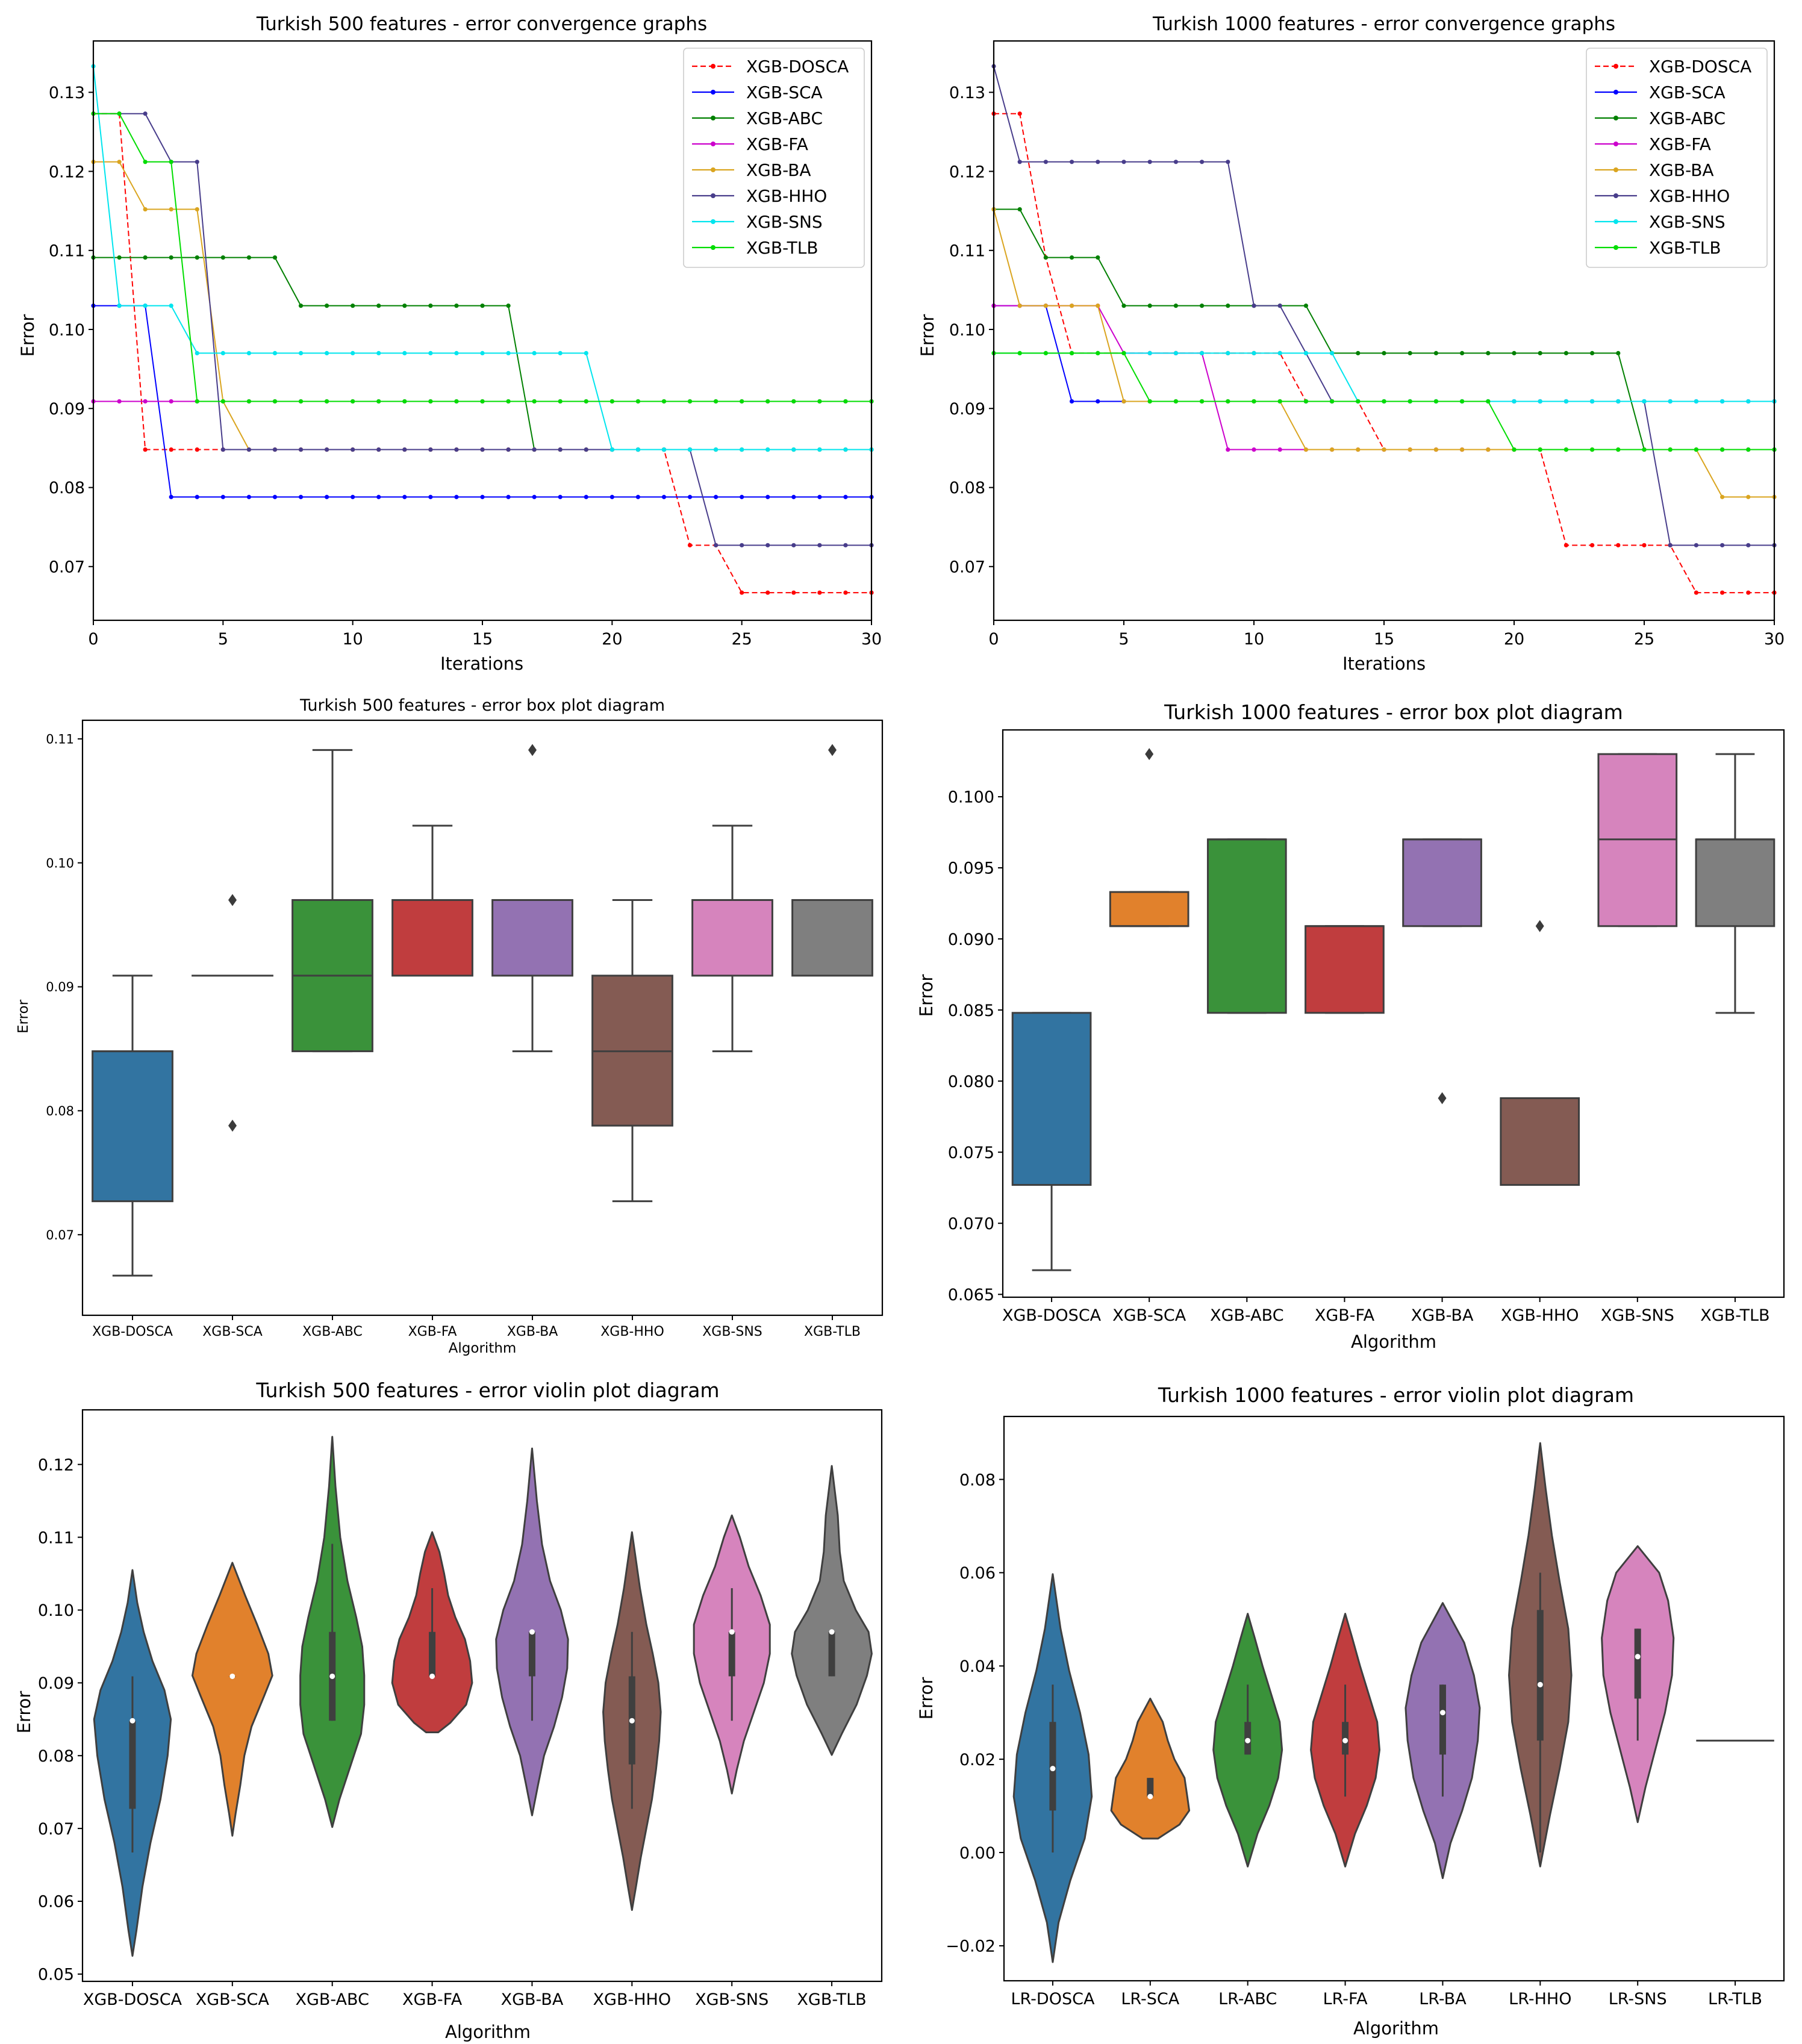  What do you see at coordinates (1637, 1663) in the screenshot?
I see `violin1000-lr-sns-iqr-bar` at bounding box center [1637, 1663].